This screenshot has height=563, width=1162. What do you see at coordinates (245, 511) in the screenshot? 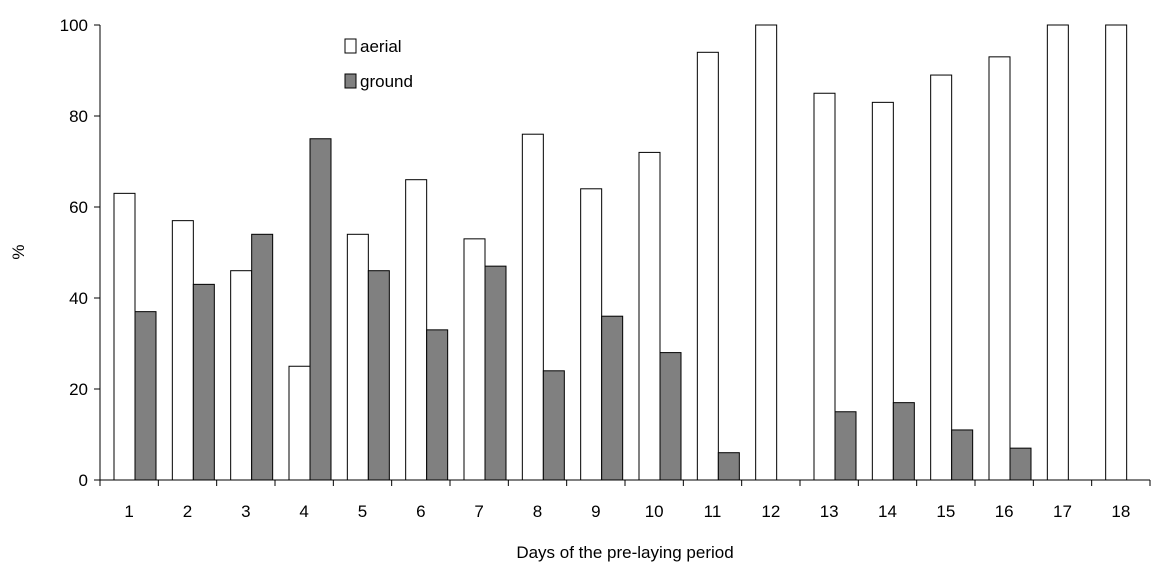
I see `x-tick-label: 3` at bounding box center [245, 511].